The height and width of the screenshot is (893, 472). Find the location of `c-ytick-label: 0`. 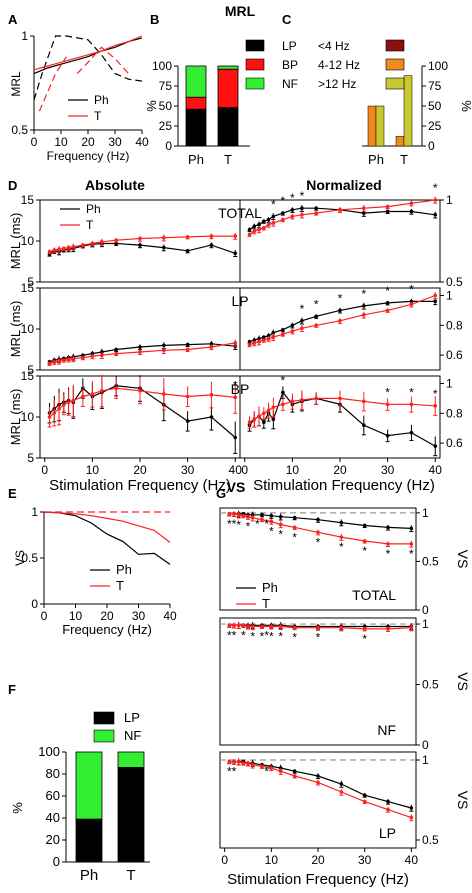

c-ytick-label: 0 is located at coordinates (431, 146).